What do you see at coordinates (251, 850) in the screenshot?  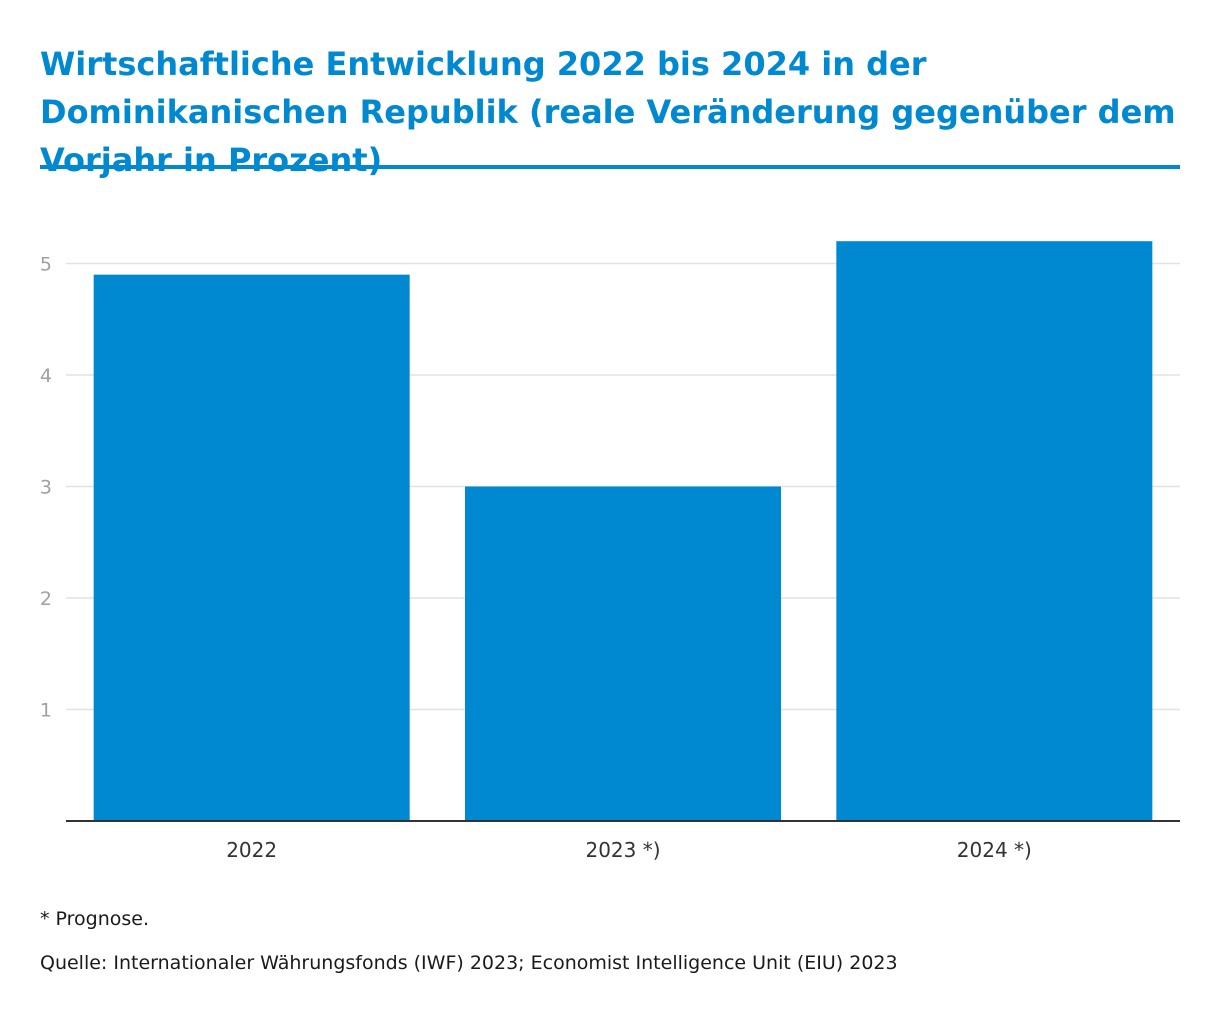 I see `x-tick-label: 2022` at bounding box center [251, 850].